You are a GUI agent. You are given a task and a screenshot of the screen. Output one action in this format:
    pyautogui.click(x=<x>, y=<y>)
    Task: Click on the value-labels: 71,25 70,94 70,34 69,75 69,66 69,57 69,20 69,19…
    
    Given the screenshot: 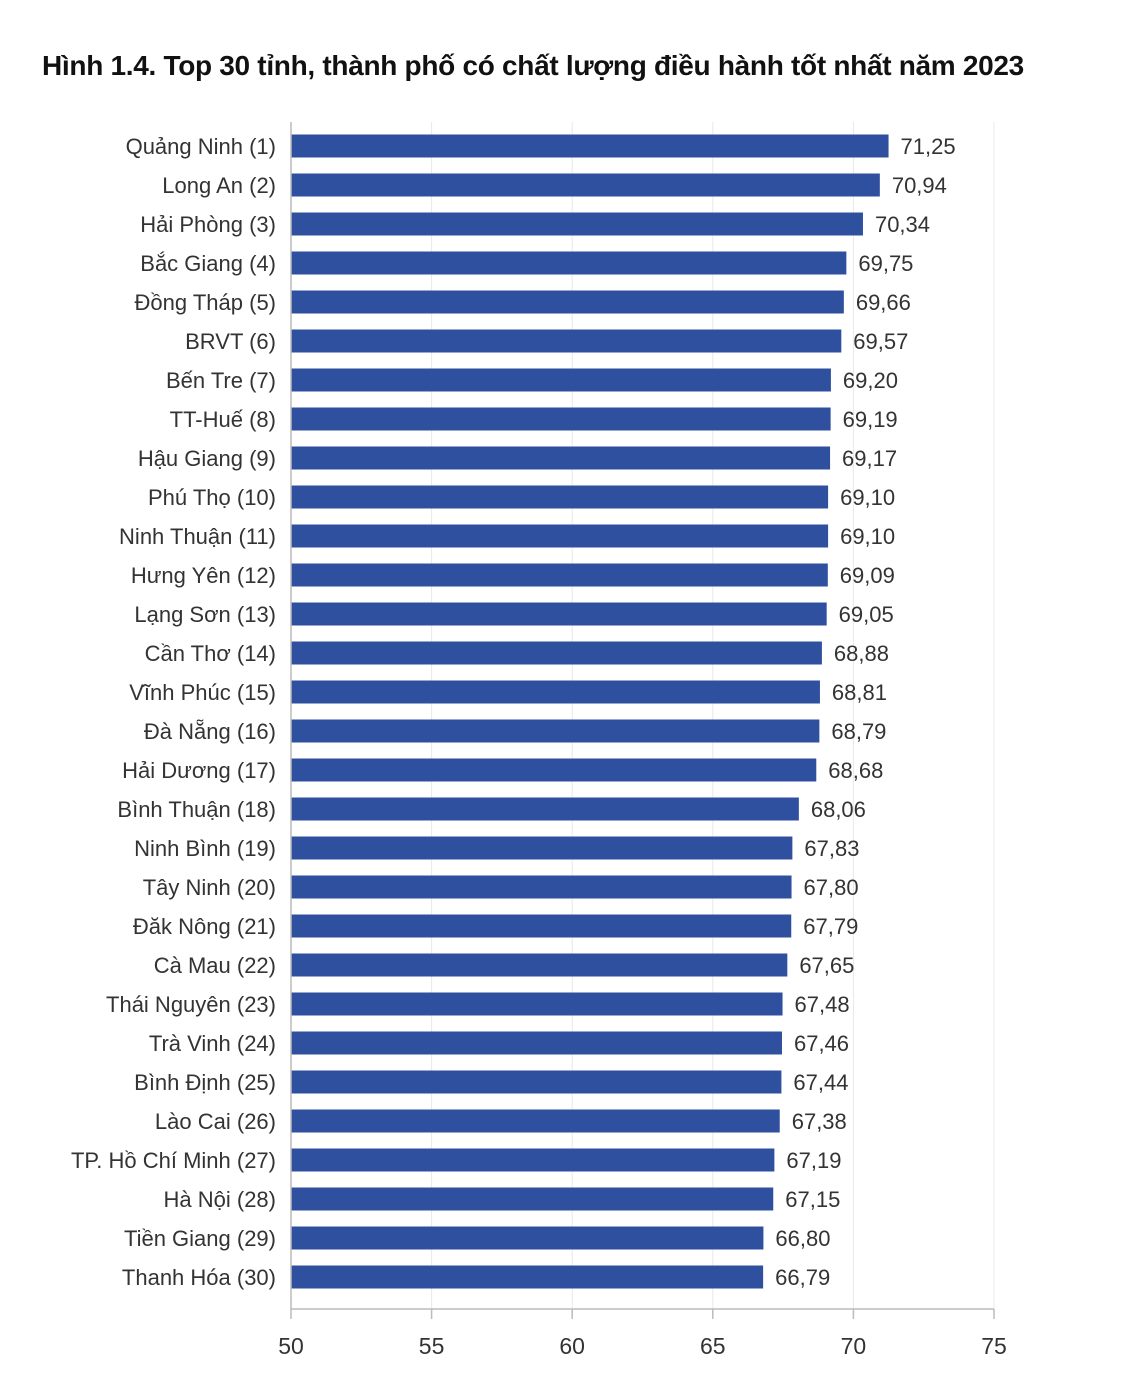 What is the action you would take?
    pyautogui.click(x=865, y=712)
    